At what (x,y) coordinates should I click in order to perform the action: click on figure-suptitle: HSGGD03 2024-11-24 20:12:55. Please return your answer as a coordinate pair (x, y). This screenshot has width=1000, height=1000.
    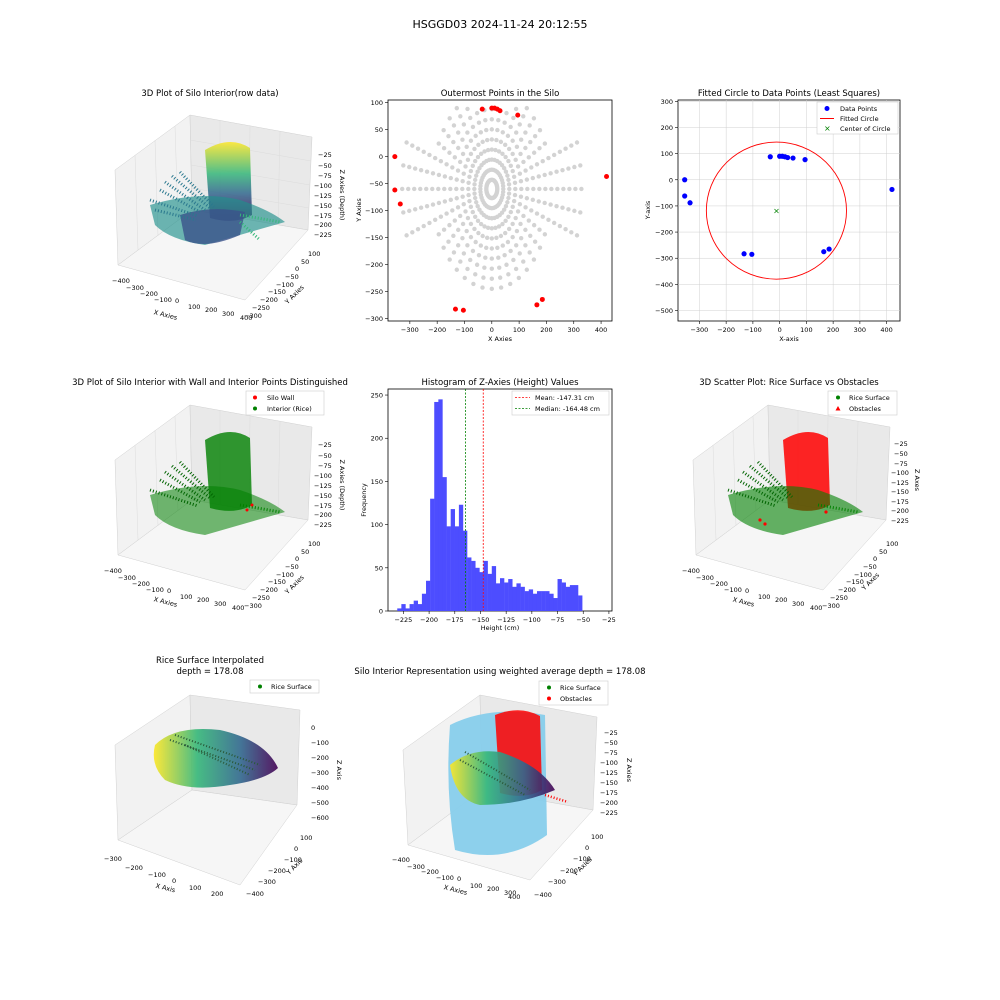
    Looking at the image, I should click on (499, 24).